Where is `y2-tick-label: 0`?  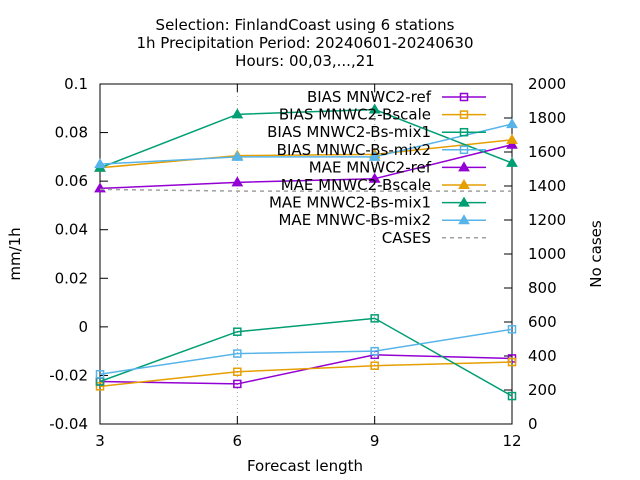 y2-tick-label: 0 is located at coordinates (533, 424).